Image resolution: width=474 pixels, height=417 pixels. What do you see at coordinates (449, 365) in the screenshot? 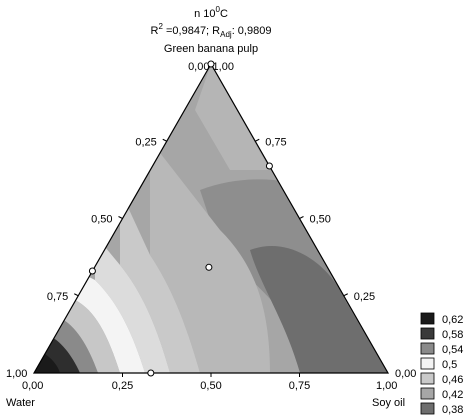
I see `legend-label: 0,5` at bounding box center [449, 365].